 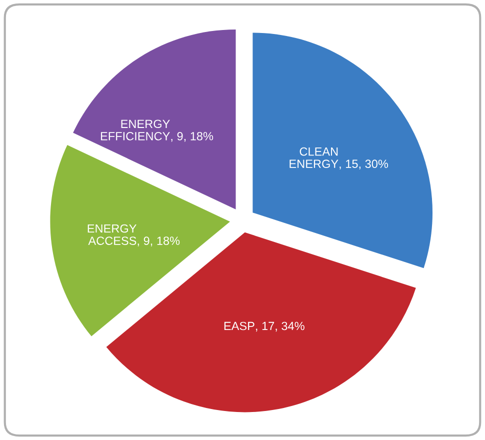 What do you see at coordinates (135, 130) in the screenshot?
I see `slice-label: ENERGY EFFICIENCY` at bounding box center [135, 130].